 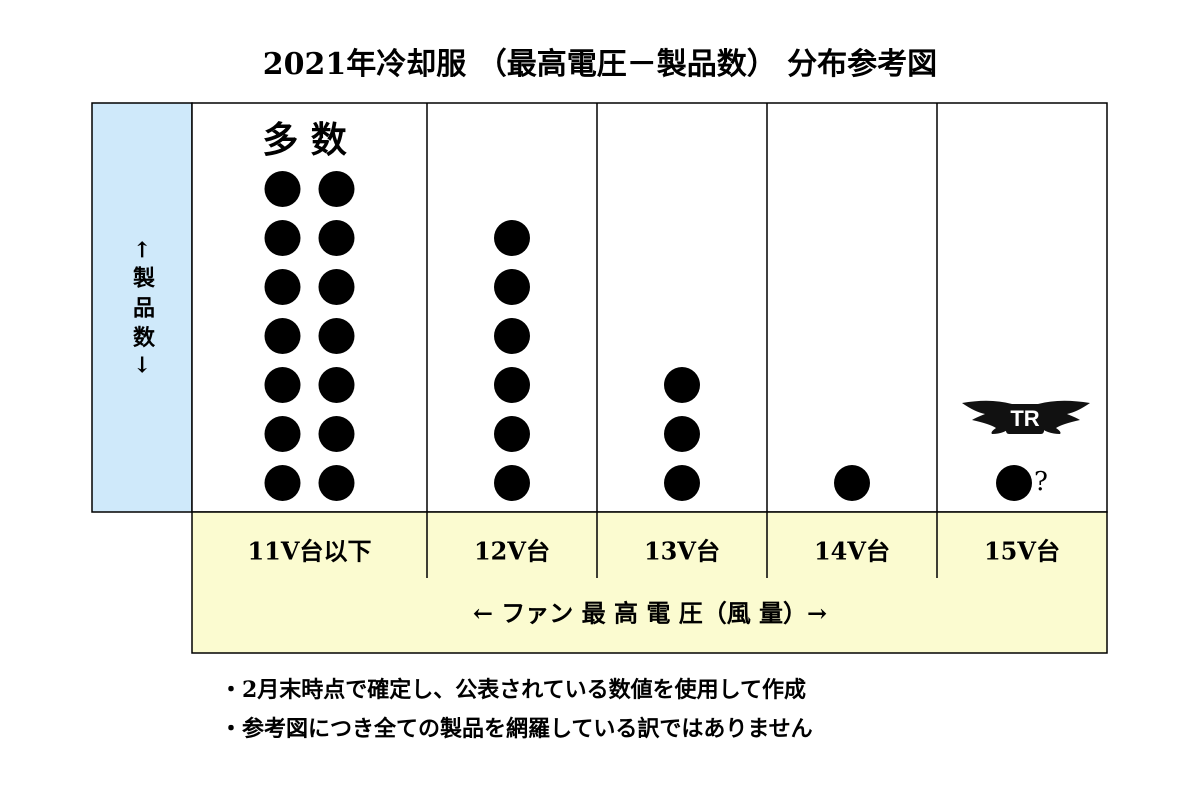 I want to click on note: ・2月末時点で確定し、公表されている数値を使用して作成, so click(x=513, y=690).